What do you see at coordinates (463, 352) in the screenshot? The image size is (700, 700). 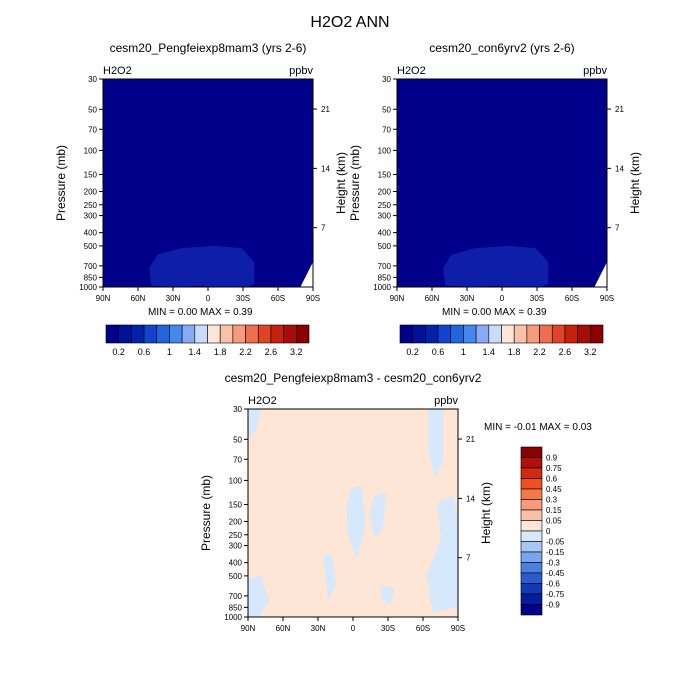 I see `colorbar-label: 1` at bounding box center [463, 352].